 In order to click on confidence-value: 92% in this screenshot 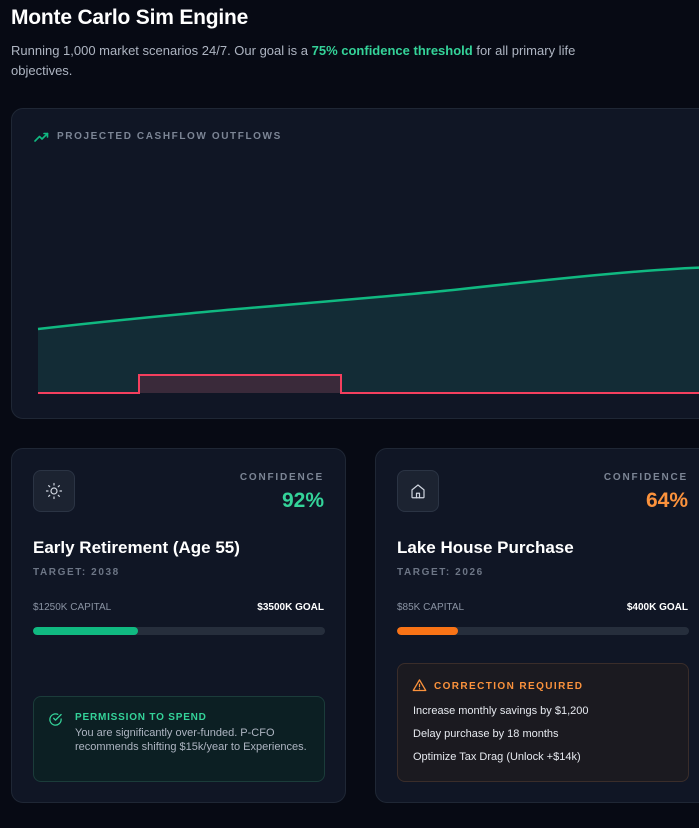, I will do `click(302, 500)`.